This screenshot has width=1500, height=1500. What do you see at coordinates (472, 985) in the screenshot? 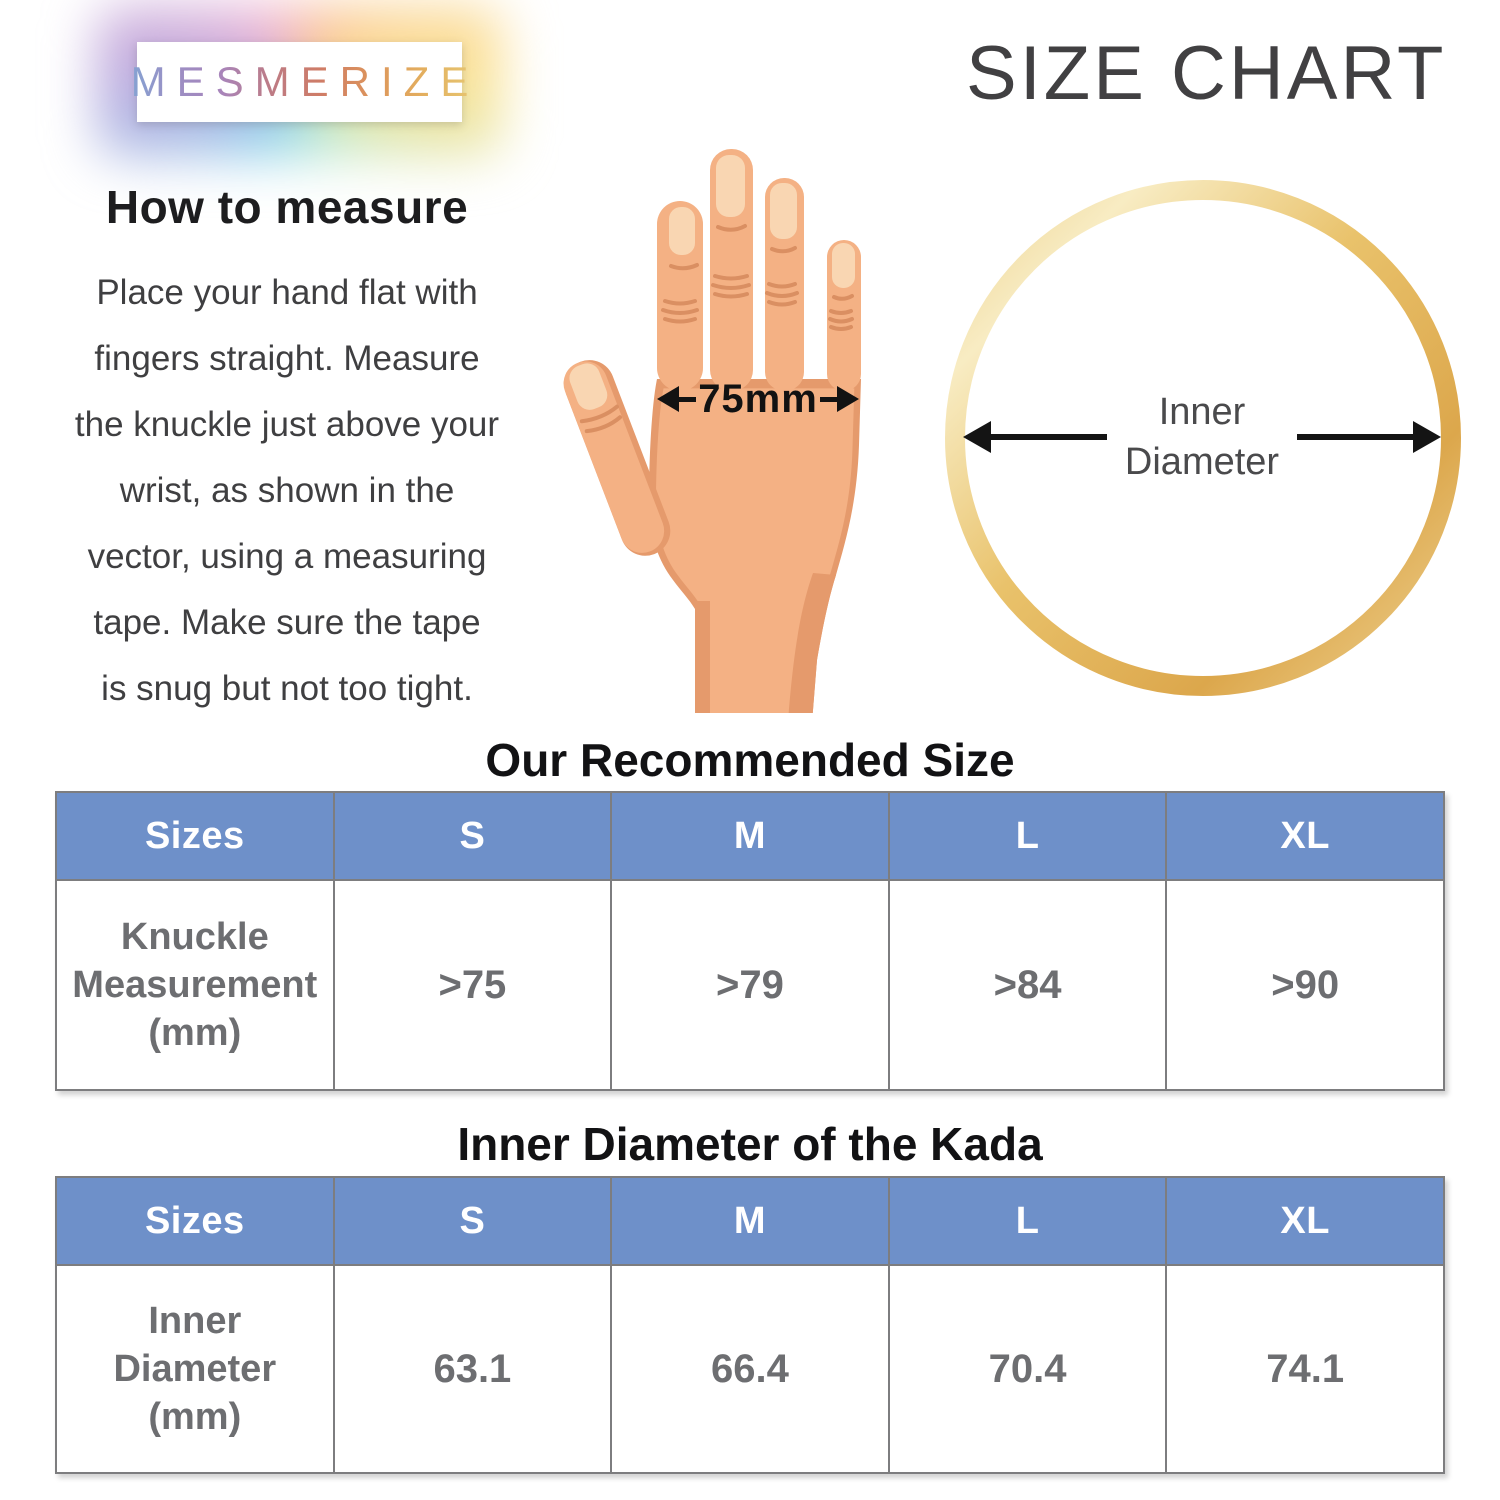
I see `value-cell-s: >75` at bounding box center [472, 985].